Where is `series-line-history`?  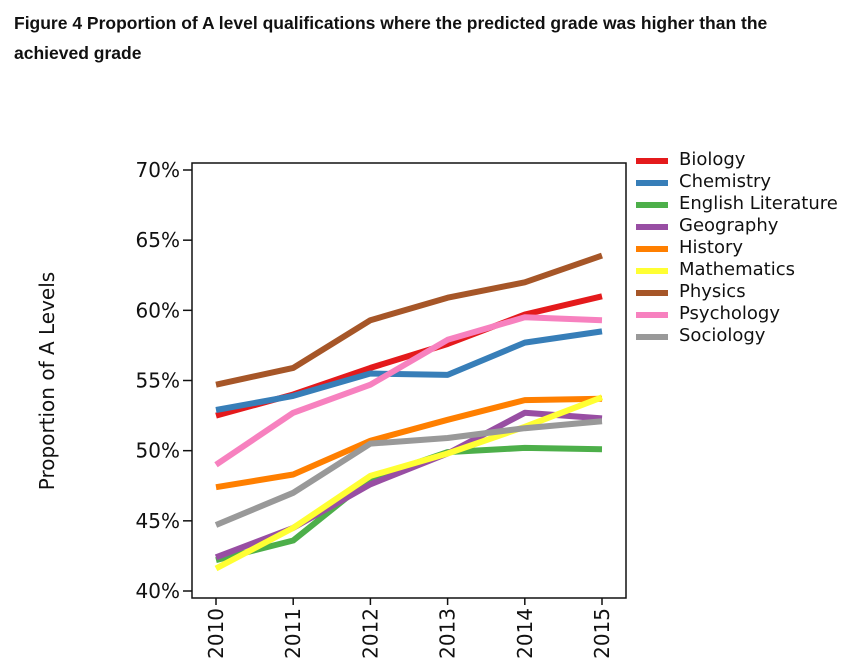 series-line-history is located at coordinates (409, 443).